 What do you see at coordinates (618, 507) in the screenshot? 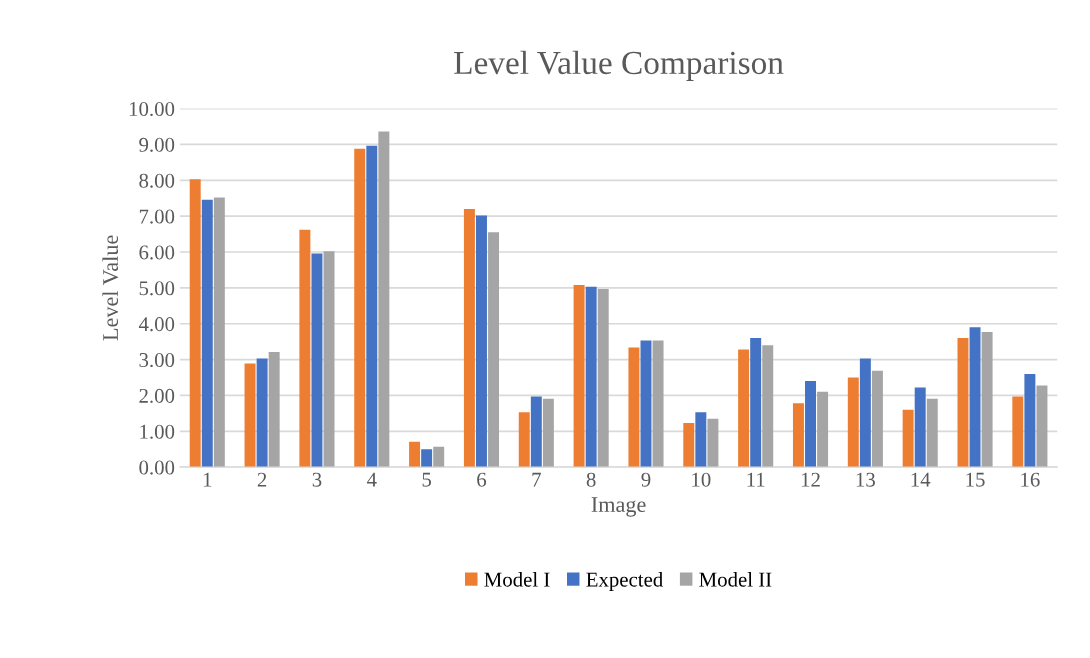
I see `x-axis-title: Image` at bounding box center [618, 507].